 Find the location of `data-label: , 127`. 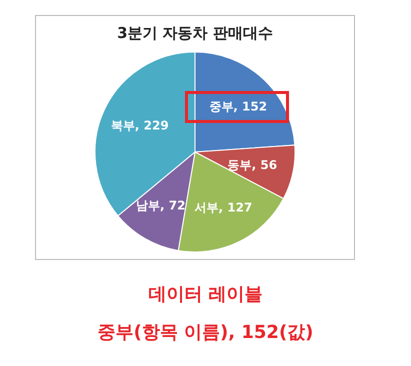

data-label: , 127 is located at coordinates (235, 207).